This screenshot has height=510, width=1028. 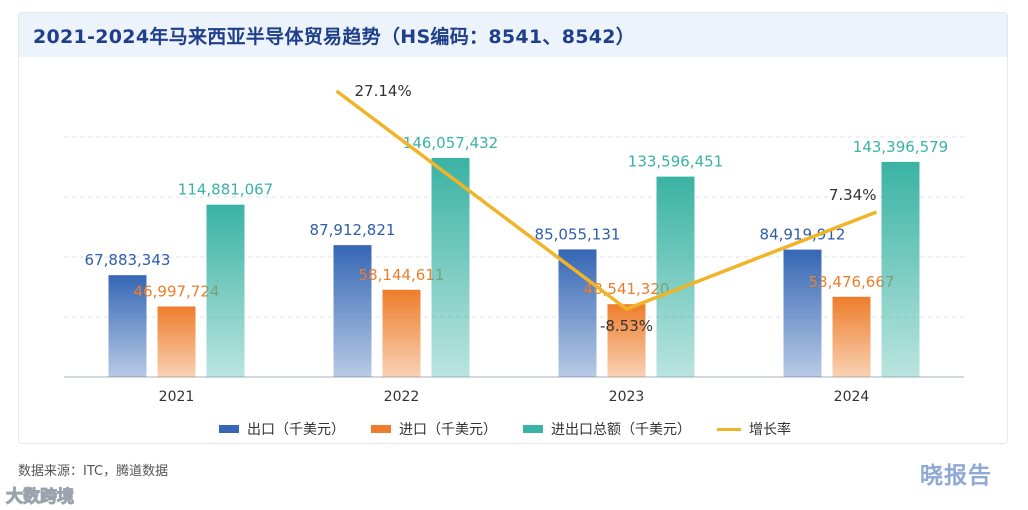 I want to click on bar-1-2024, so click(x=851, y=336).